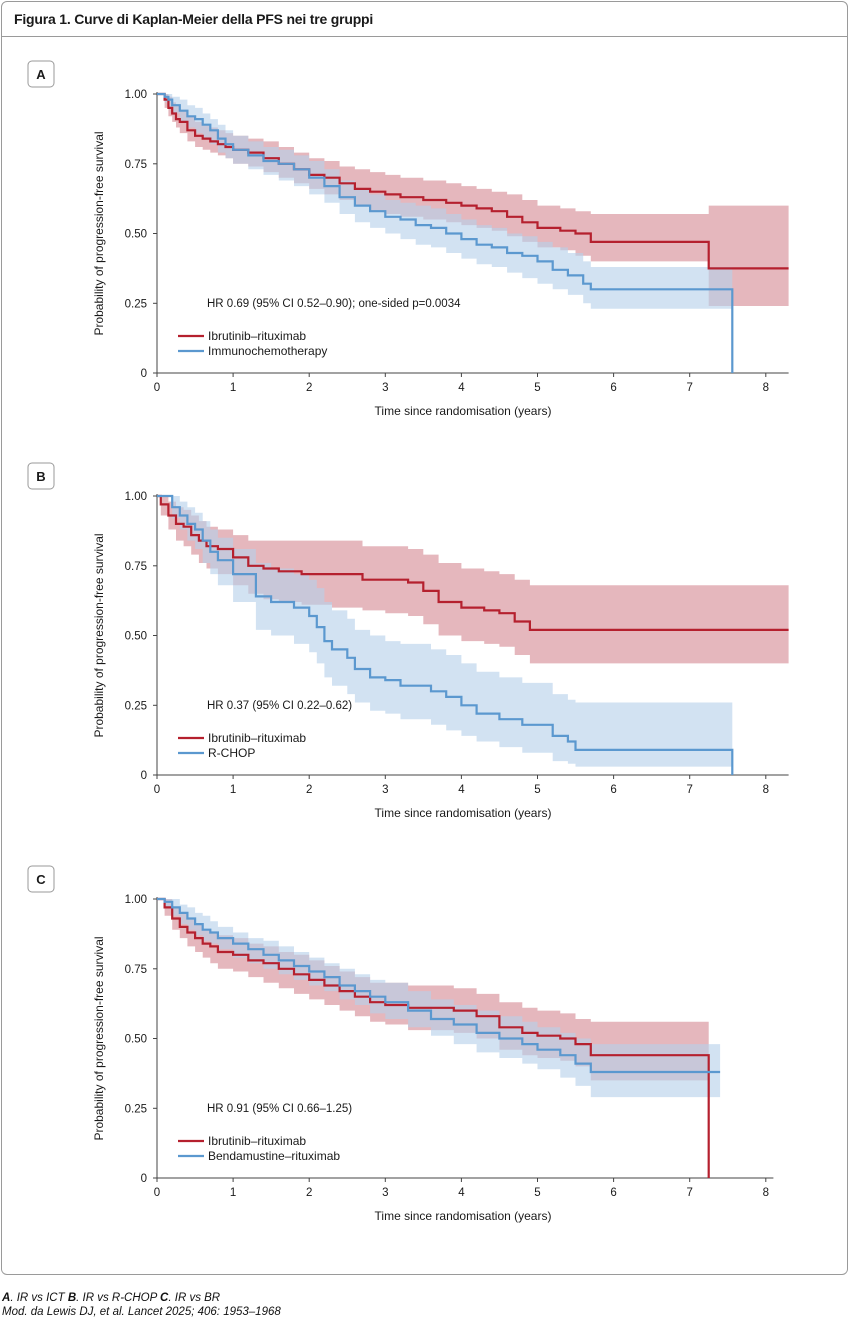 This screenshot has width=850, height=1335. What do you see at coordinates (6, 1298) in the screenshot?
I see `footer-key-a-letter: A` at bounding box center [6, 1298].